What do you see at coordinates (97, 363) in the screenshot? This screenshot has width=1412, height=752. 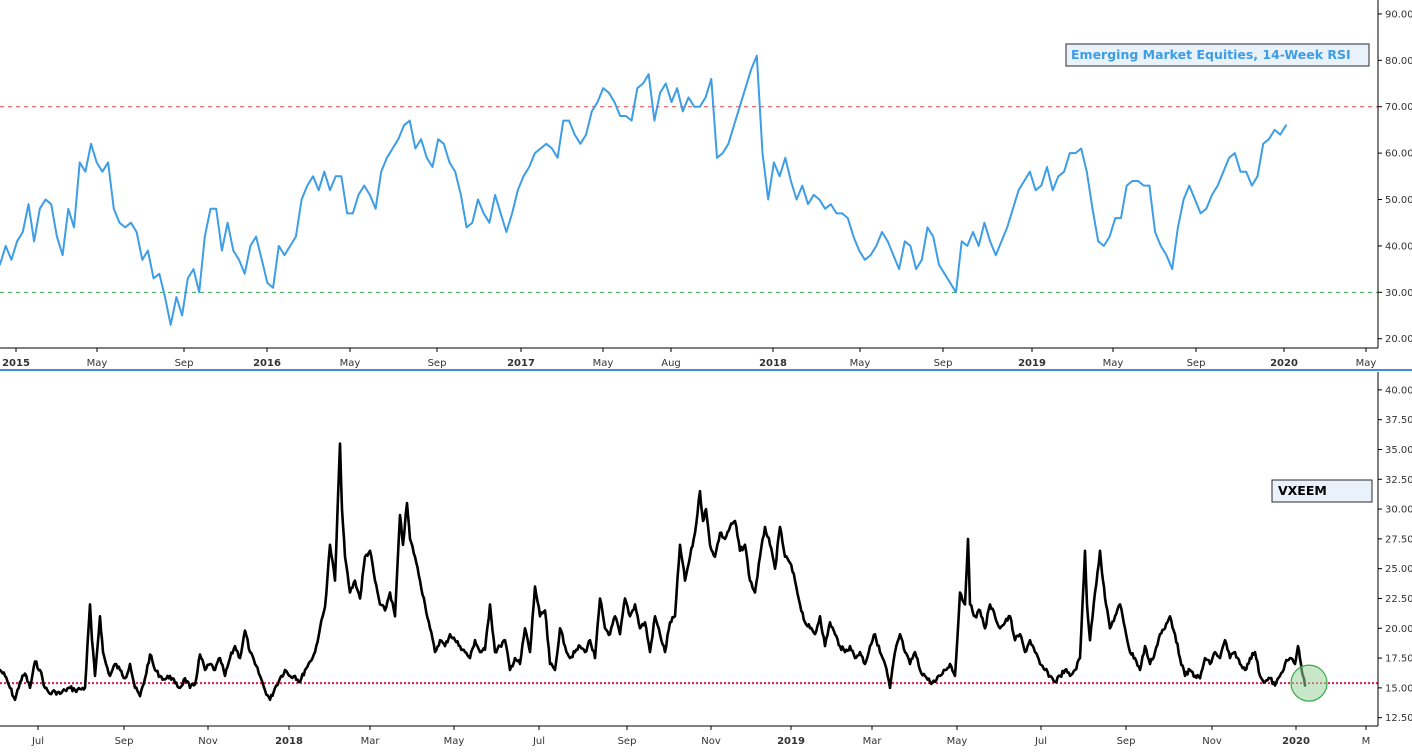 I see `rsi-x-tick-label: May` at bounding box center [97, 363].